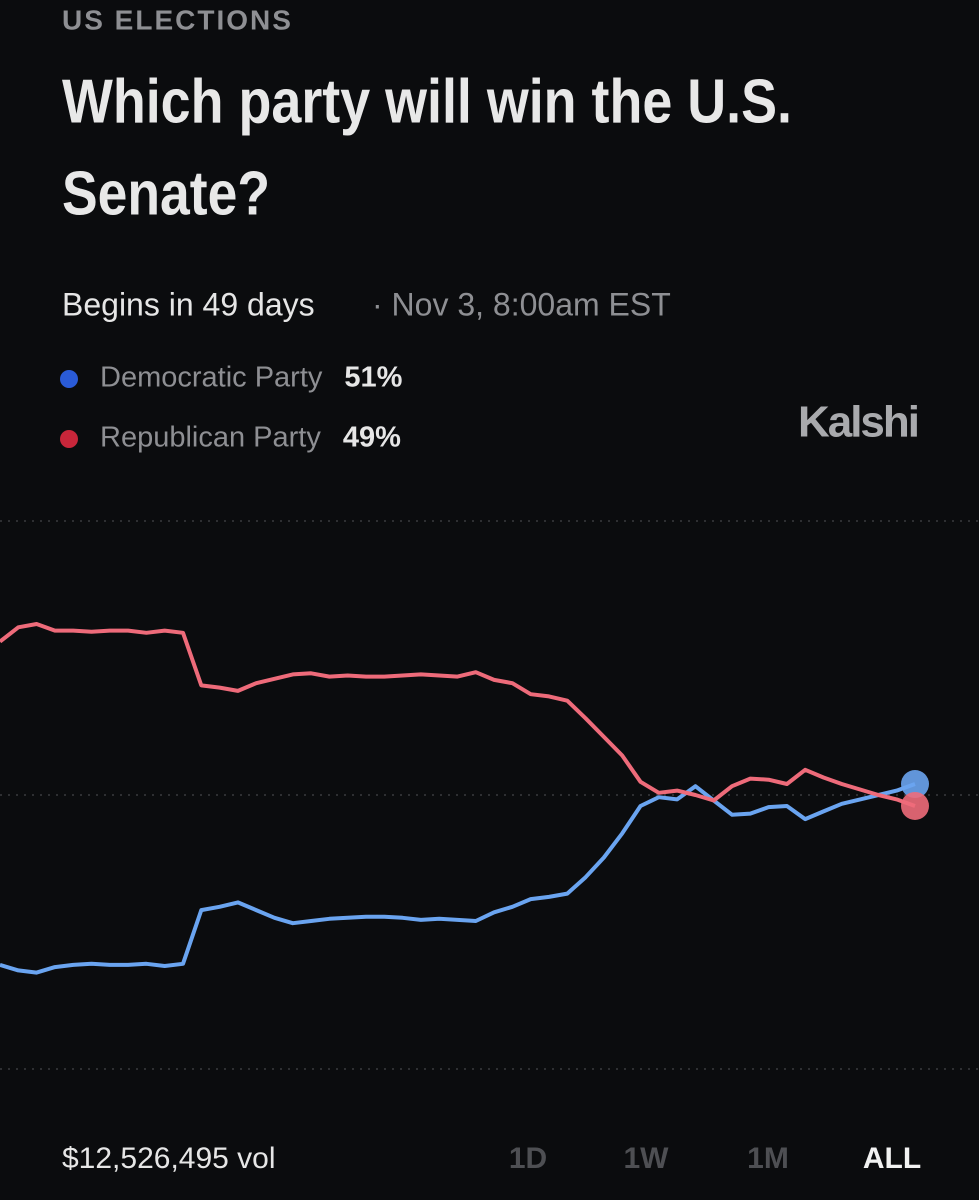 This screenshot has width=979, height=1200. I want to click on legend-value: 49%, so click(372, 438).